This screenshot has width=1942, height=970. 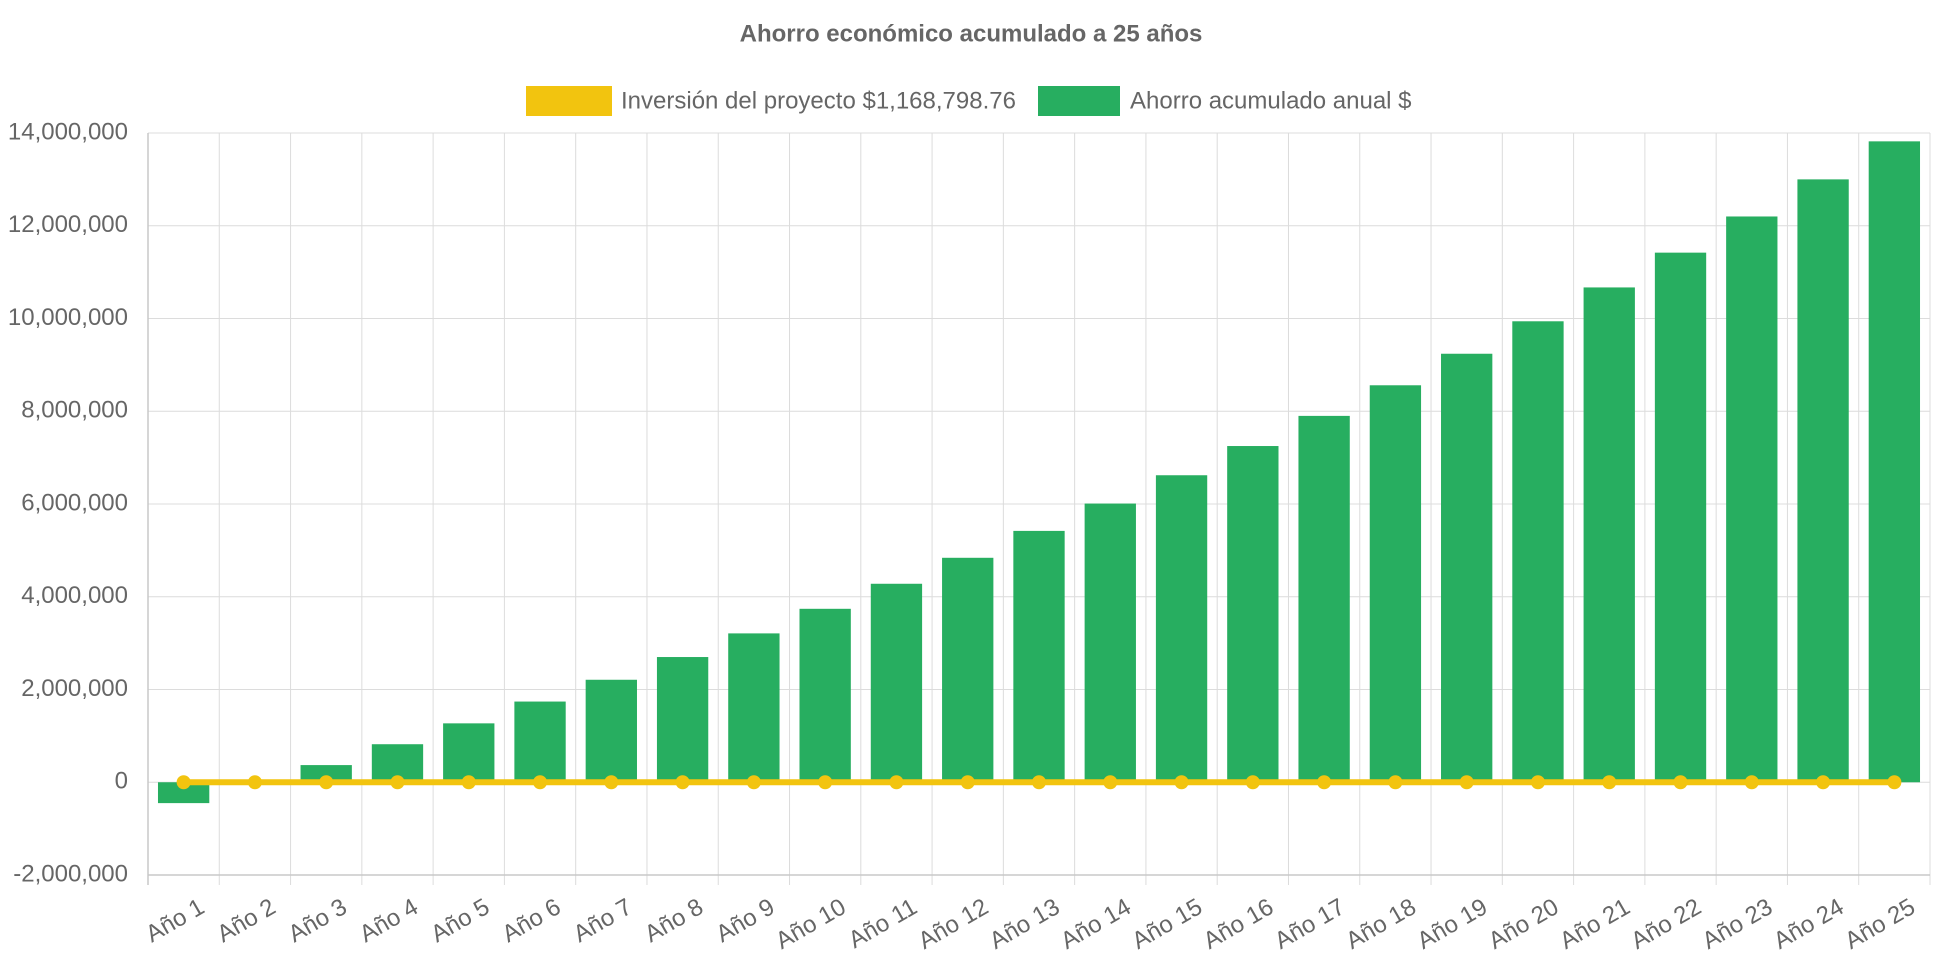 What do you see at coordinates (569, 101) in the screenshot?
I see `legend-swatch-investment` at bounding box center [569, 101].